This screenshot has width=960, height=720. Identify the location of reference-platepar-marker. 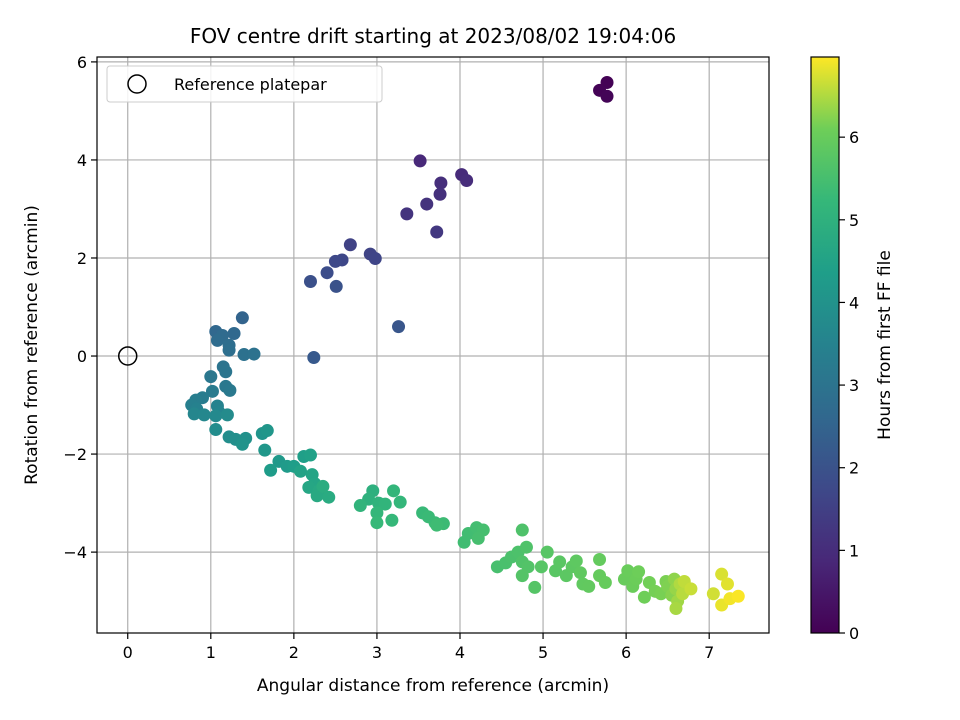
(127, 356).